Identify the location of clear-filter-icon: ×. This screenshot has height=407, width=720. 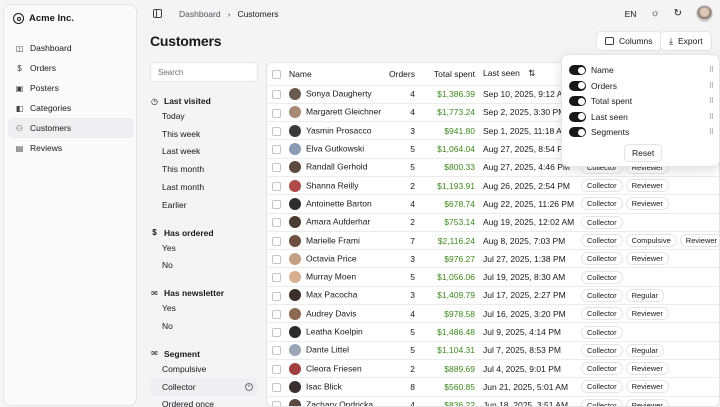
(249, 386).